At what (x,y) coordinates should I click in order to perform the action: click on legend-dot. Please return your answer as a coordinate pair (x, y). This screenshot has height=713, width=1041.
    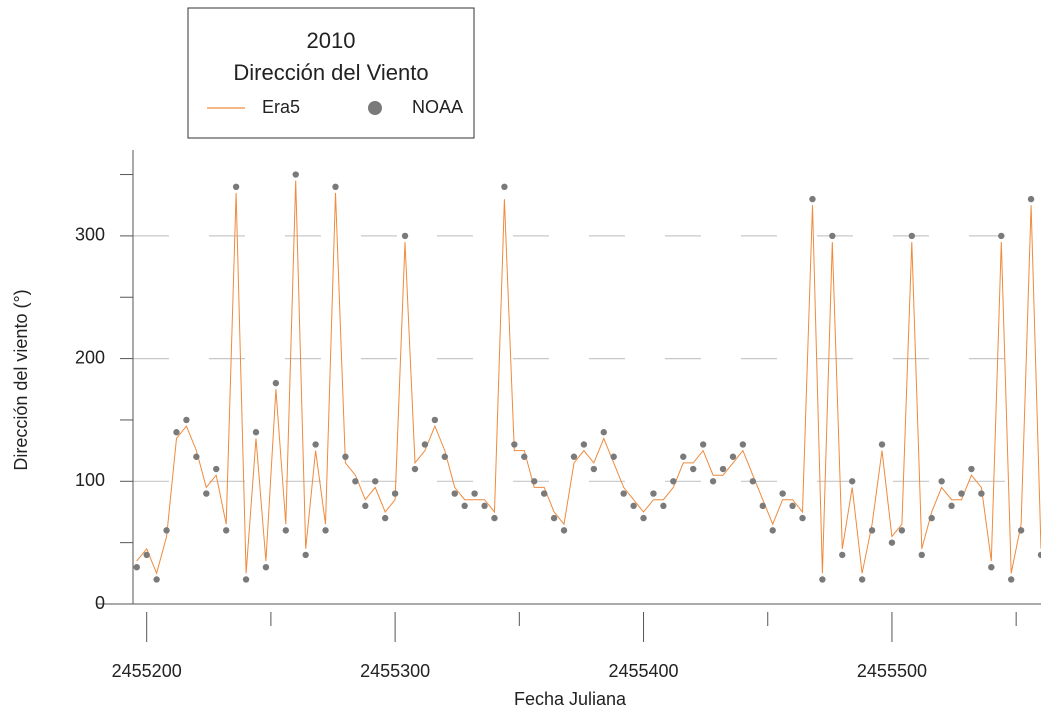
    Looking at the image, I should click on (375, 108).